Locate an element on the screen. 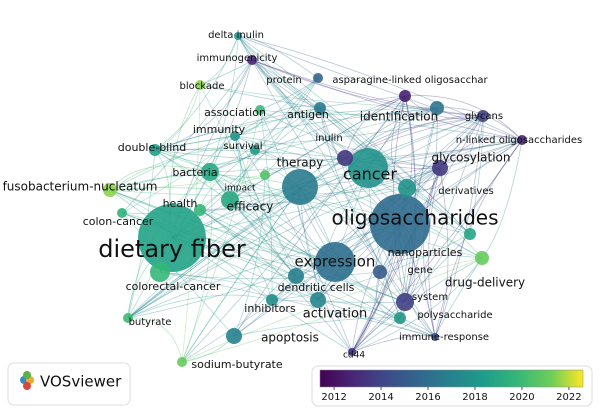 This screenshot has width=600, height=413. colorbar-tick-label: 2016 is located at coordinates (427, 397).